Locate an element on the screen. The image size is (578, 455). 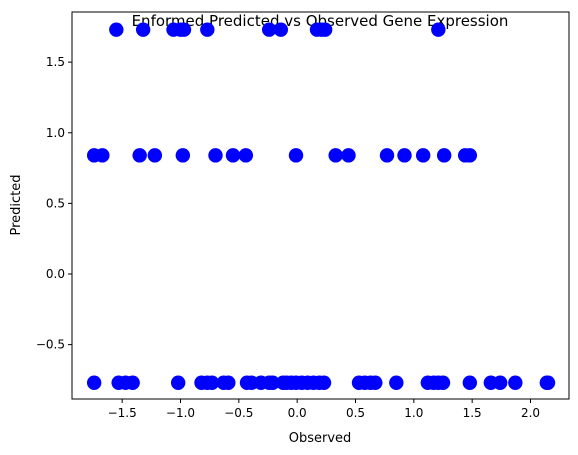
x-axis: −1.5 −1.0 −0.5 0.0 0.5 1.0 1.5 2.0 is located at coordinates (324, 409).